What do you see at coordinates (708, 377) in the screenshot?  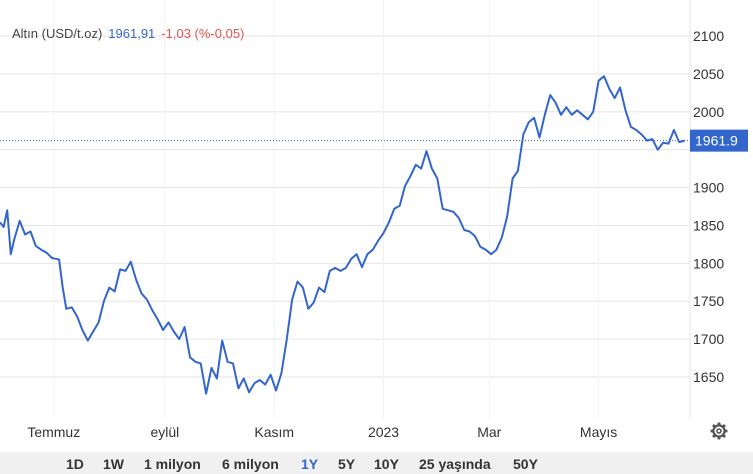 I see `y-tick-label: 1650` at bounding box center [708, 377].